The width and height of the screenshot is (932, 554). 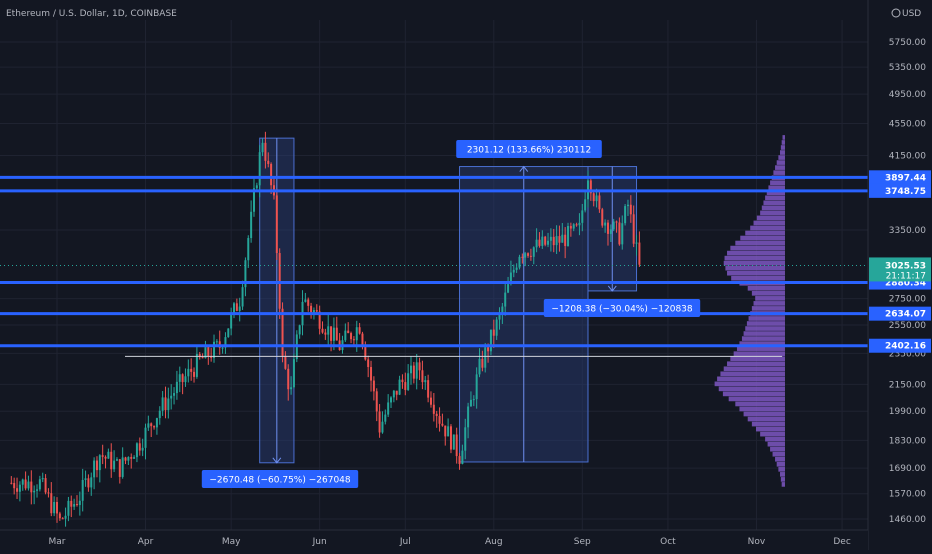 I want to click on currency-toggle: USD, so click(x=906, y=13).